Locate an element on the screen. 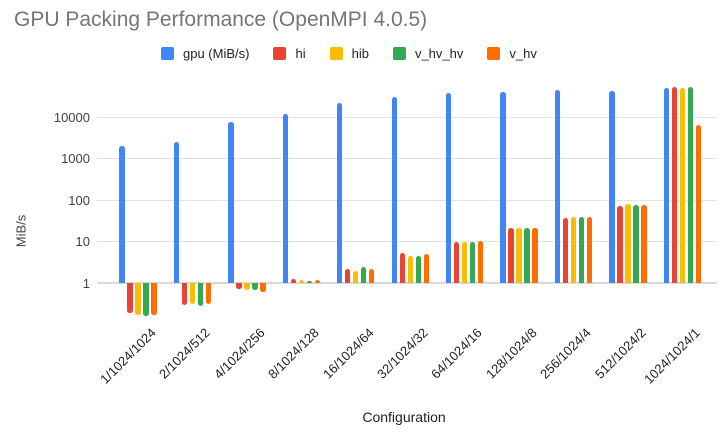  legend-item-gpu: gpu (MiB/s) is located at coordinates (205, 53).